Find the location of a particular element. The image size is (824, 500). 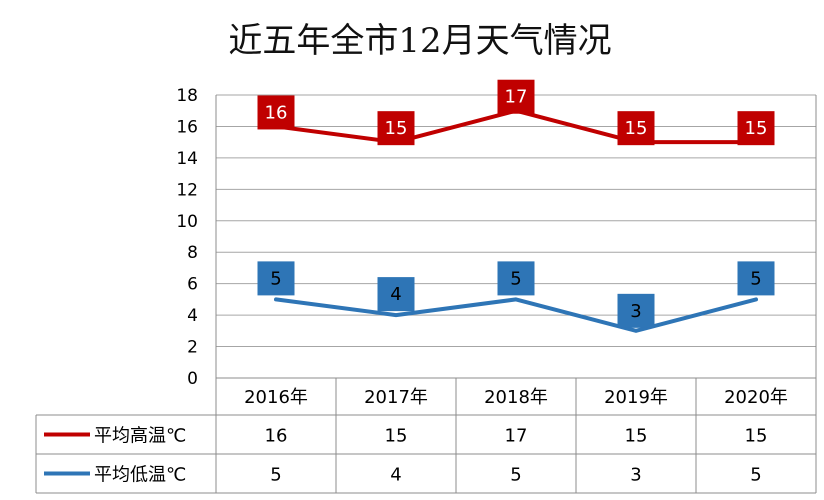

legend-label-1: 平均低温℃ is located at coordinates (140, 475).